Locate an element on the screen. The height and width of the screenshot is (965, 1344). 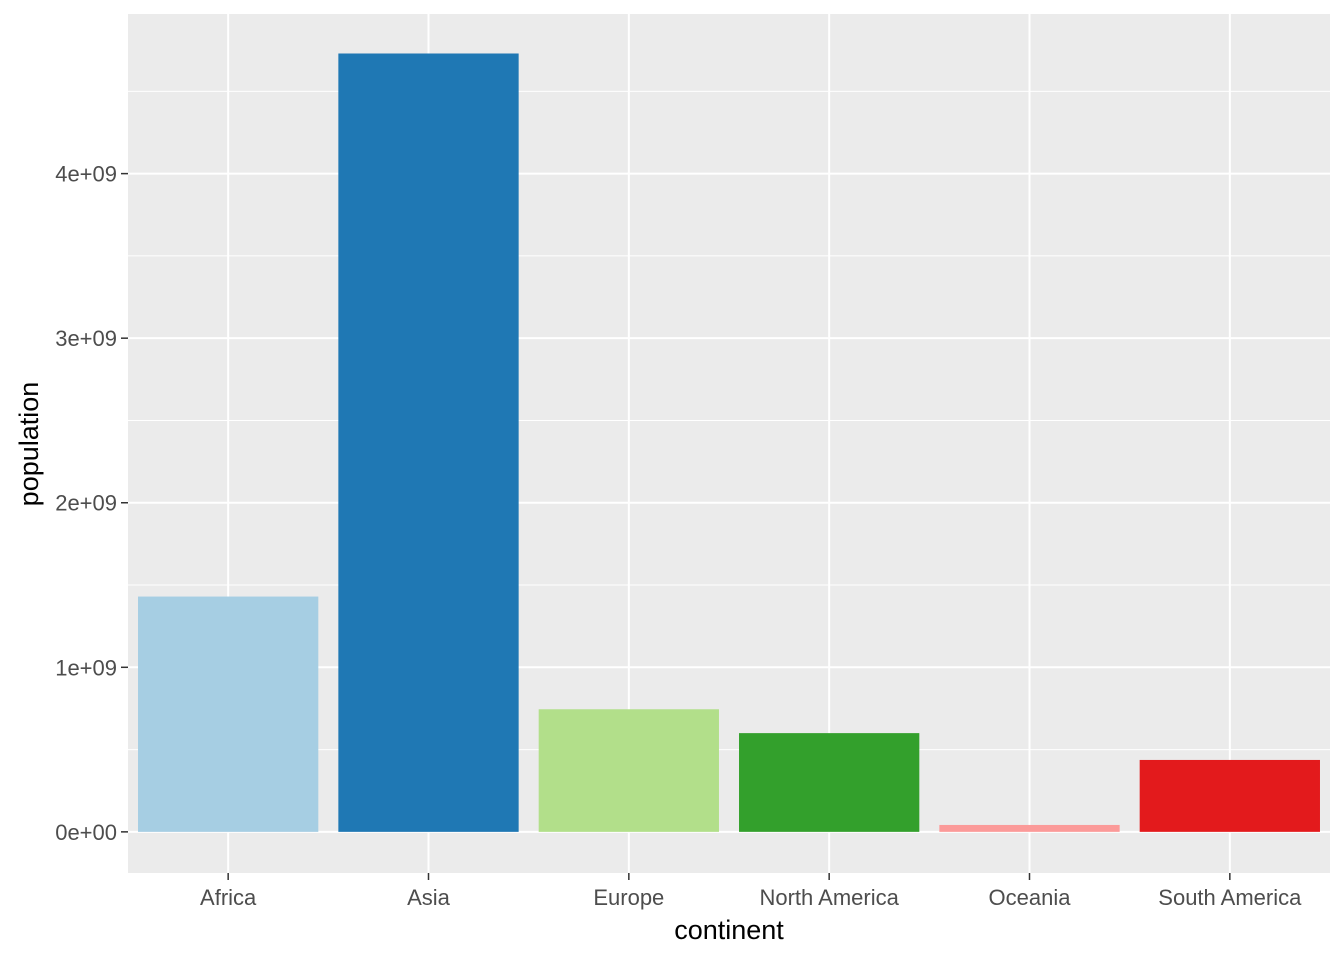
x-tick-label: South America is located at coordinates (1230, 897).